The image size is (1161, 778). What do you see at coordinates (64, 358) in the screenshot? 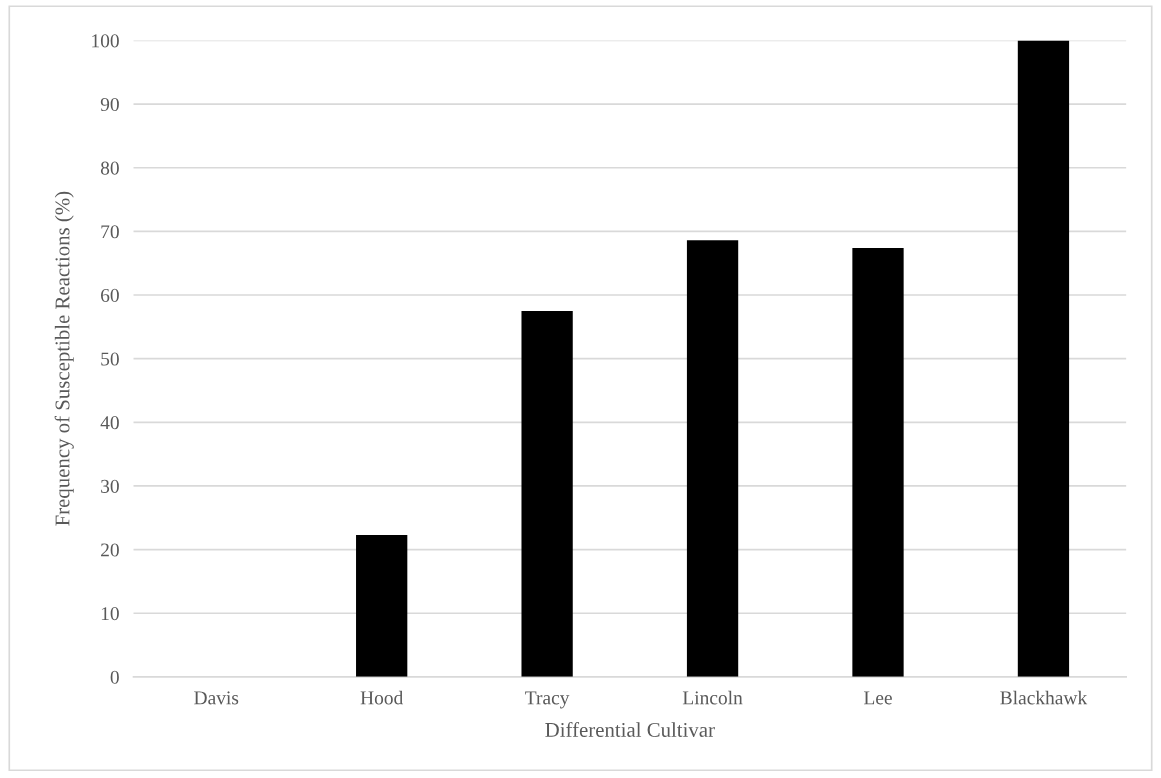
I see `y-axis-title: Frequency of Susceptible Reactions (%)` at bounding box center [64, 358].